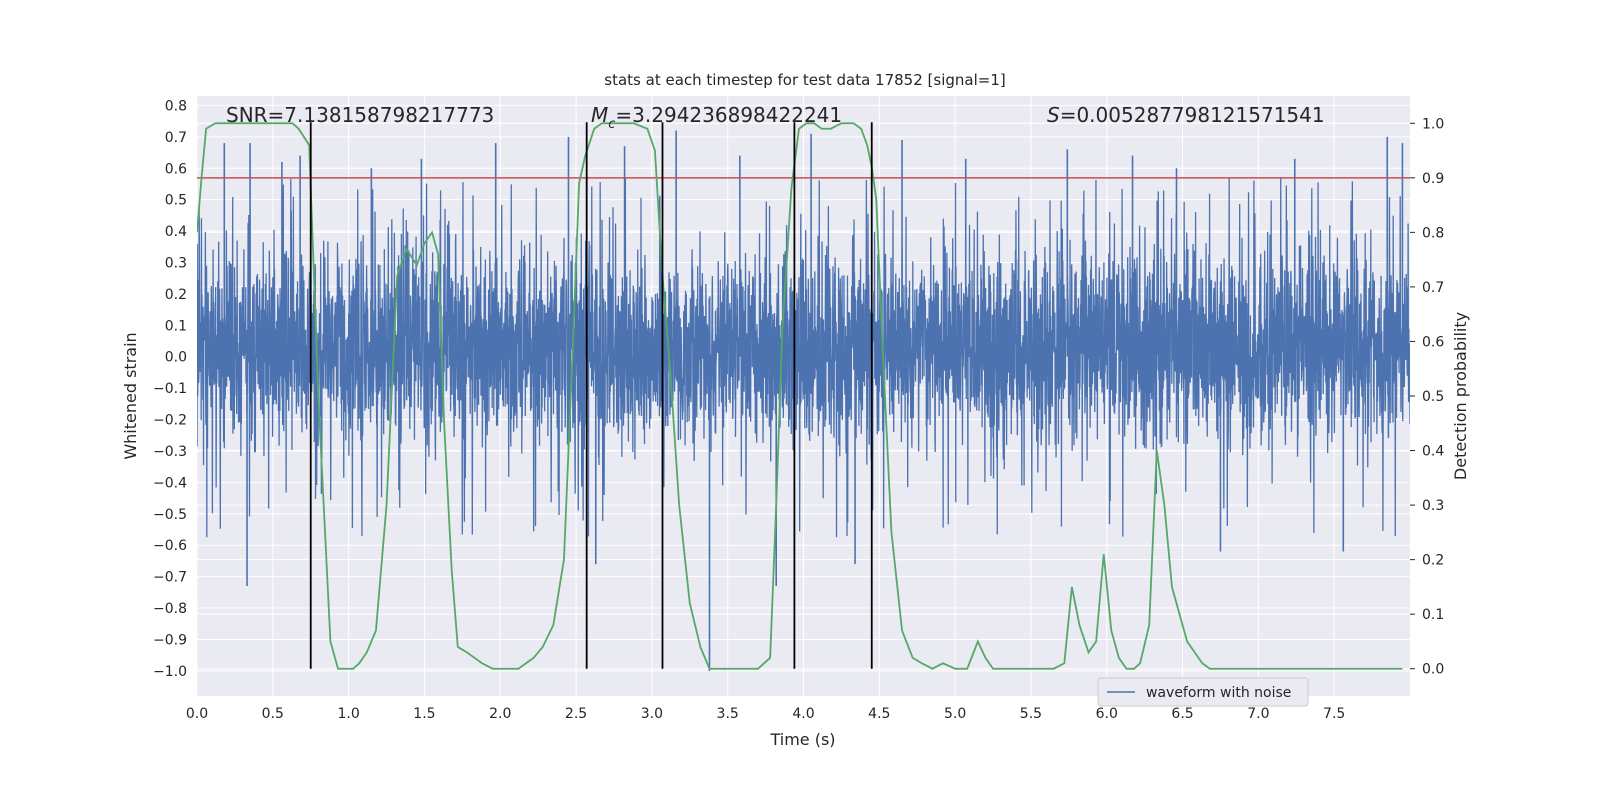 The width and height of the screenshot is (1600, 800). I want to click on y-tick-label: 0.1, so click(176, 326).